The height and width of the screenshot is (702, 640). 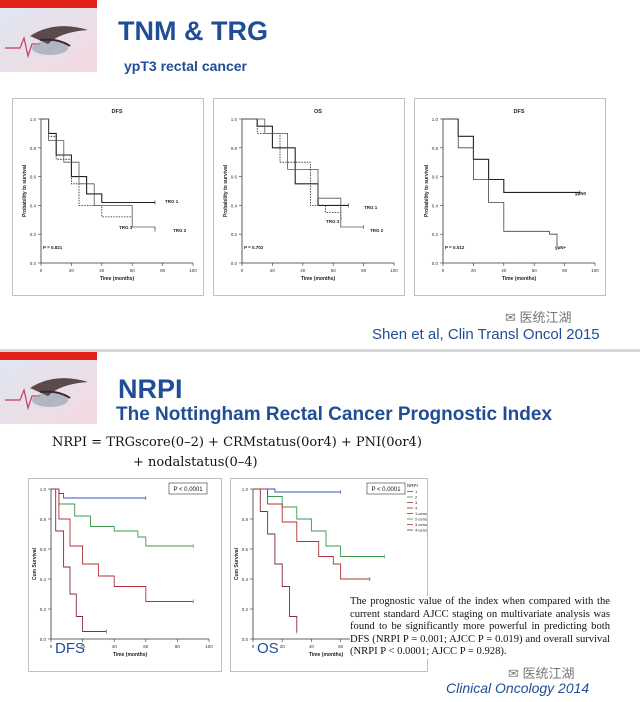 What do you see at coordinates (48, 40) in the screenshot?
I see `eagle-logo-icon` at bounding box center [48, 40].